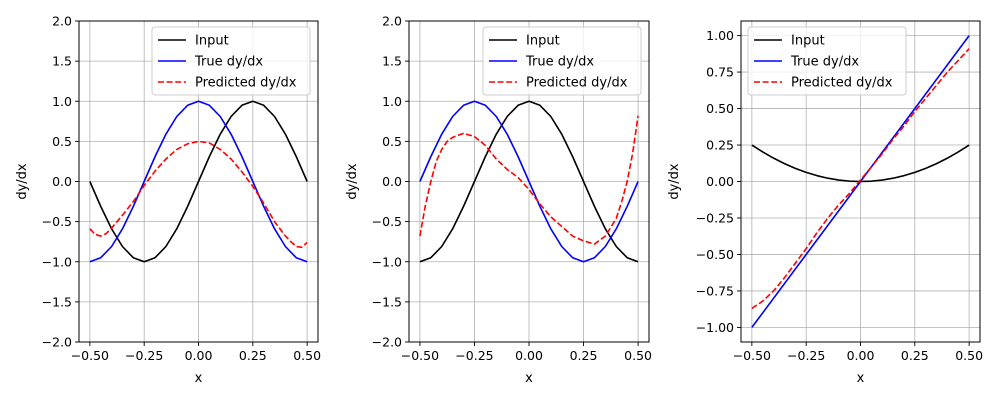 Image resolution: width=1000 pixels, height=400 pixels. I want to click on y-tick-label: 0.75, so click(720, 72).